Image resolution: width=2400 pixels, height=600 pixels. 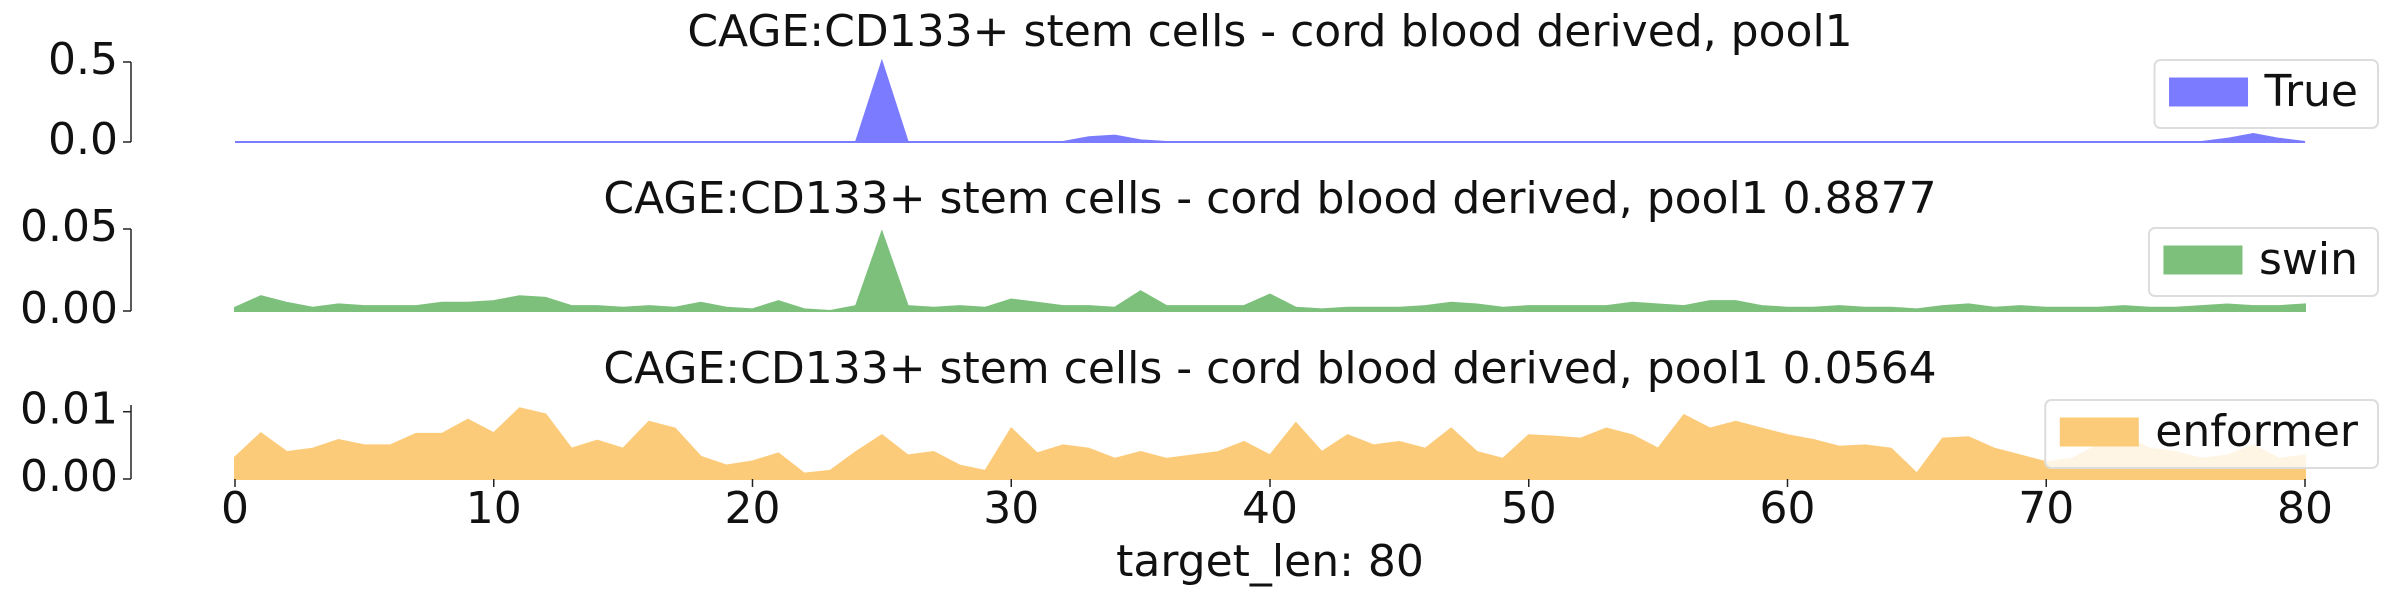 I want to click on legend-label: enformer, so click(x=2257, y=431).